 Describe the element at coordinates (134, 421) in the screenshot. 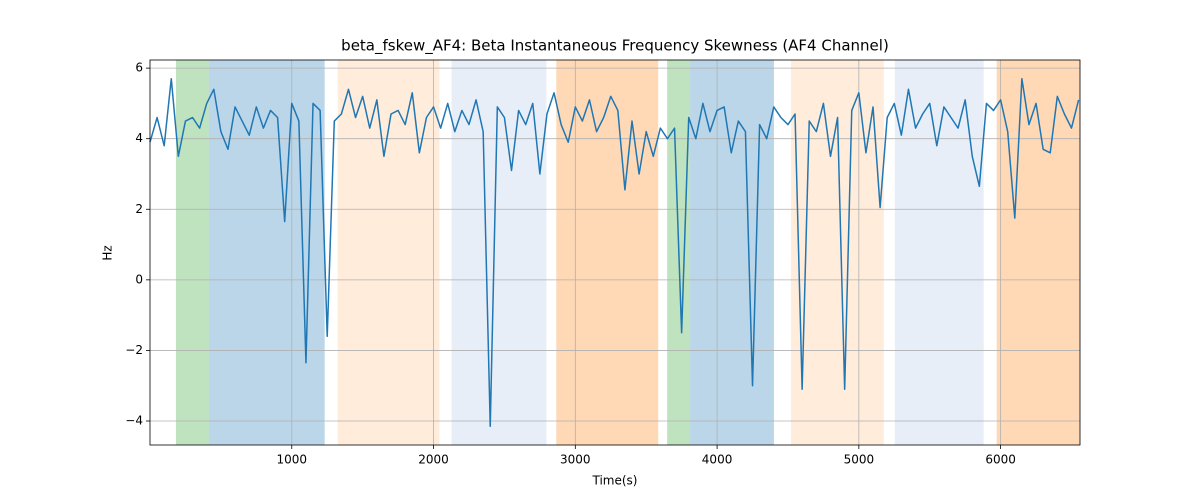

I see `y-tick-label: −4` at that location.